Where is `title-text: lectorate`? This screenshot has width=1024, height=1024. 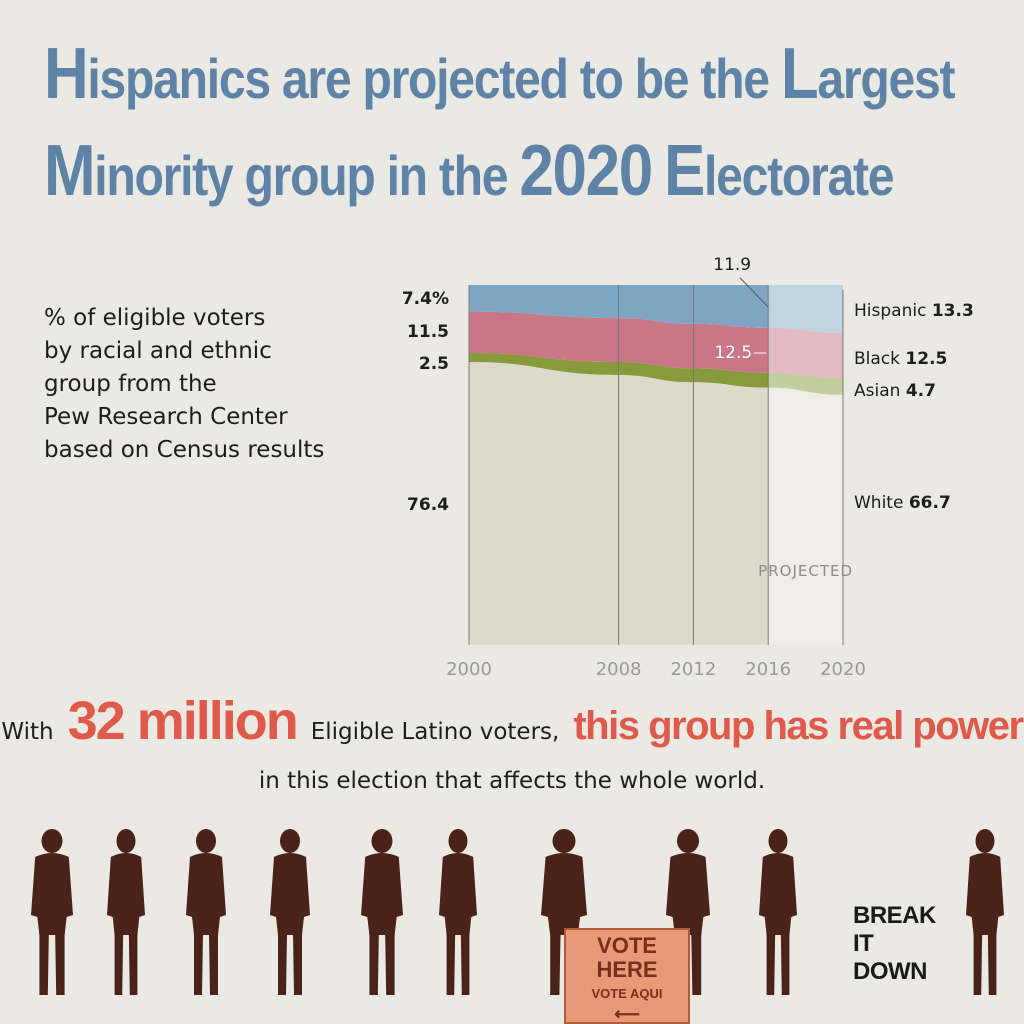 title-text: lectorate is located at coordinates (799, 175).